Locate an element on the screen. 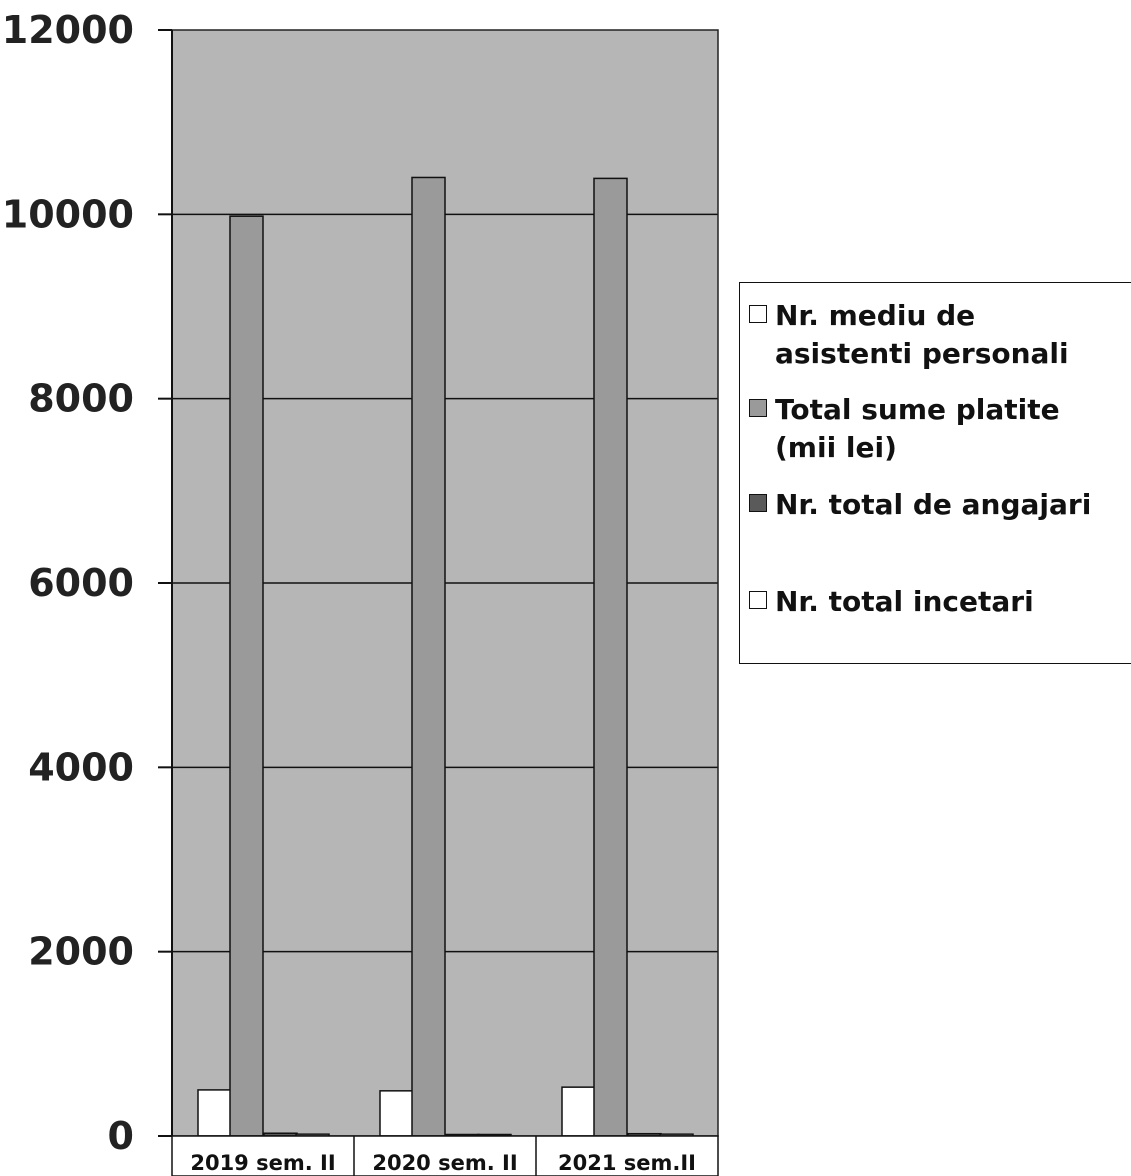  x-axis-box is located at coordinates (445, 1155).